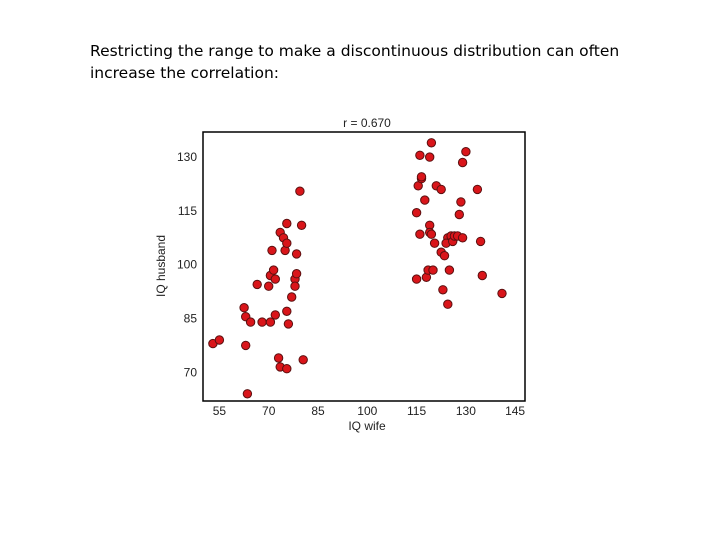  I want to click on y-tick-label: 130, so click(187, 157).